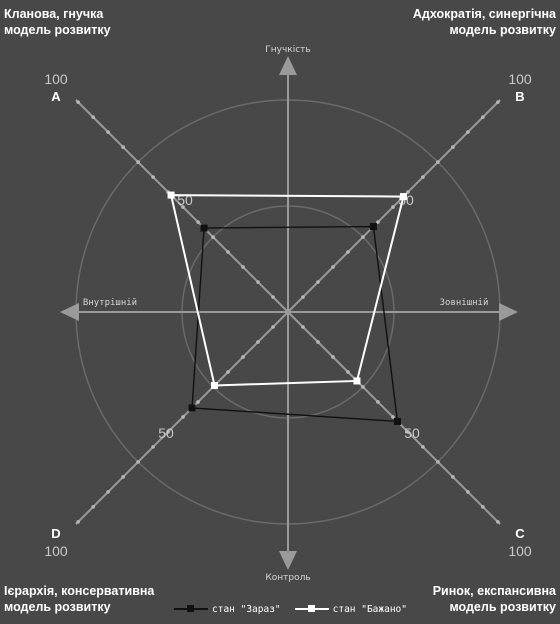 The height and width of the screenshot is (624, 560). Describe the element at coordinates (191, 609) in the screenshot. I see `legend-symbol-now` at that location.